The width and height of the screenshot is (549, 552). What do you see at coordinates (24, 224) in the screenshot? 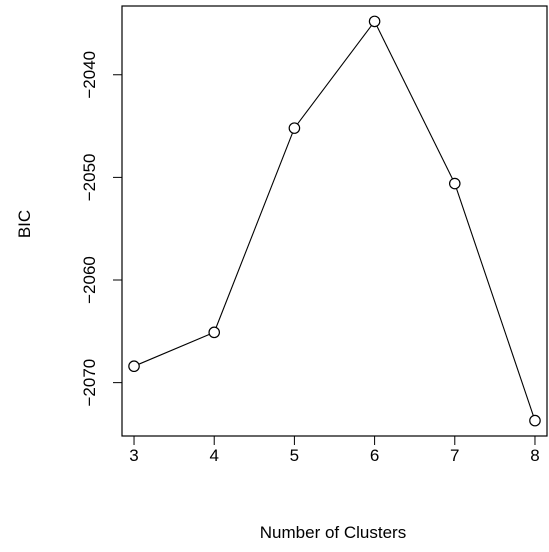
I see `y-axis-title: BIC` at bounding box center [24, 224].